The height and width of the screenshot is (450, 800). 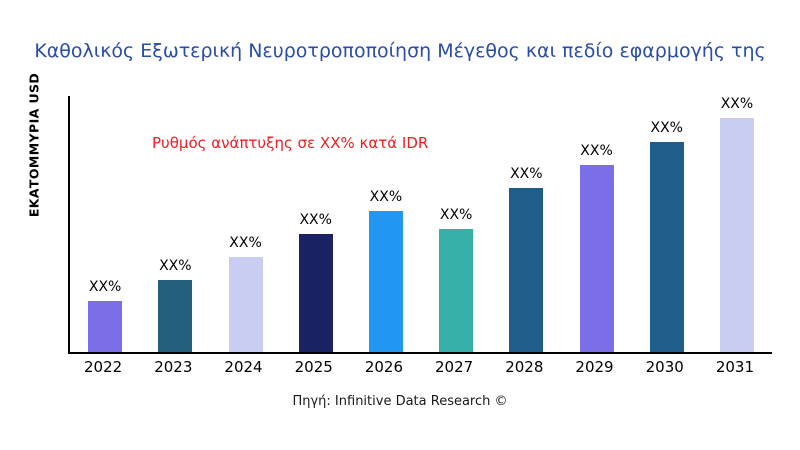 What do you see at coordinates (105, 224) in the screenshot?
I see `bar-group-2022: XX%` at bounding box center [105, 224].